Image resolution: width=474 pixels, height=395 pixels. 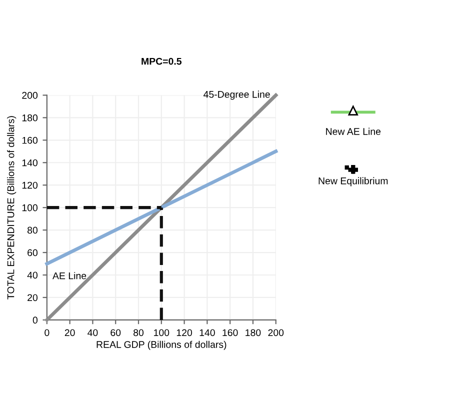 What do you see at coordinates (33, 298) in the screenshot?
I see `y-tick-label: 20` at bounding box center [33, 298].